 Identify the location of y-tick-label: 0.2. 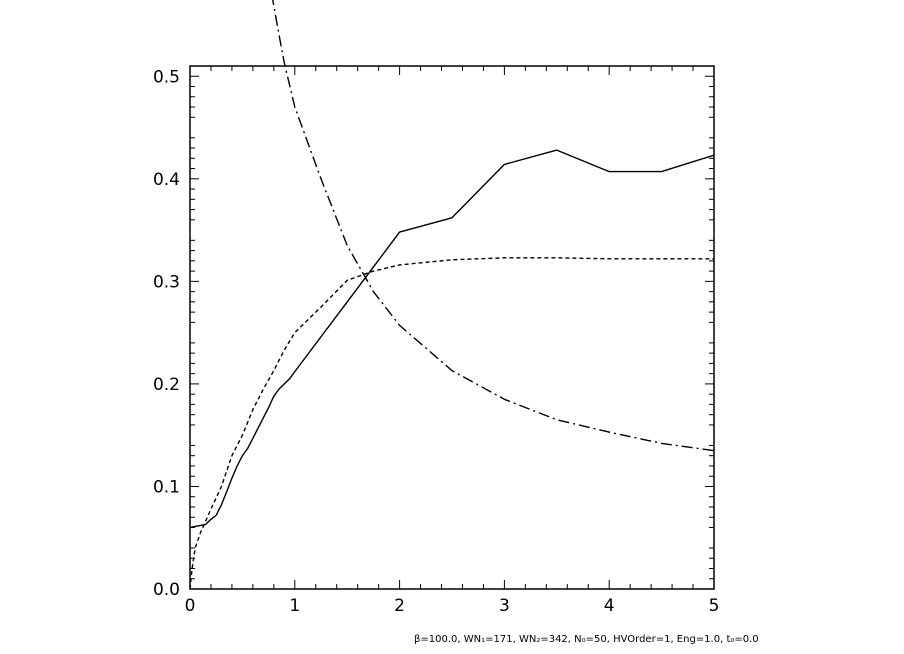
(166, 385).